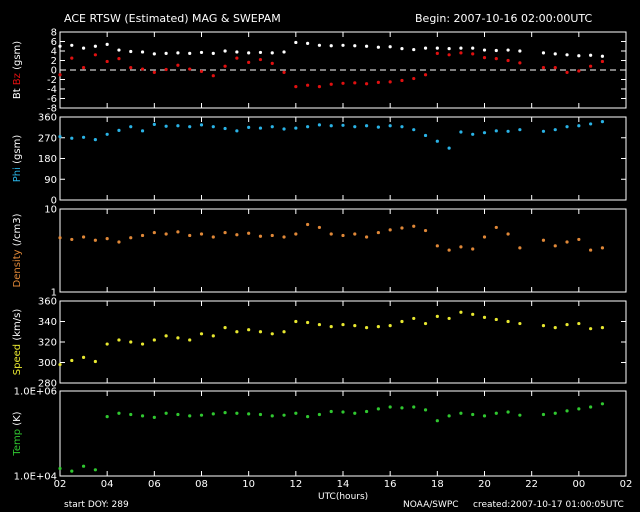 Image resolution: width=640 pixels, height=512 pixels. I want to click on y-label-part: (K), so click(17, 420).